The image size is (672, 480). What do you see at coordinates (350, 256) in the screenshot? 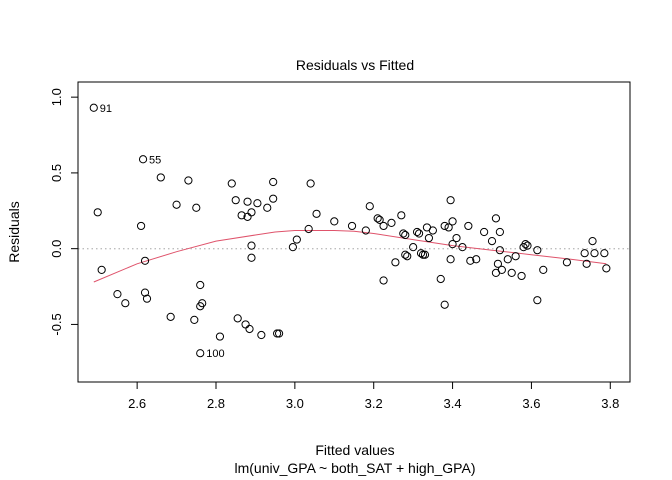
I see `smooth-line` at bounding box center [350, 256].